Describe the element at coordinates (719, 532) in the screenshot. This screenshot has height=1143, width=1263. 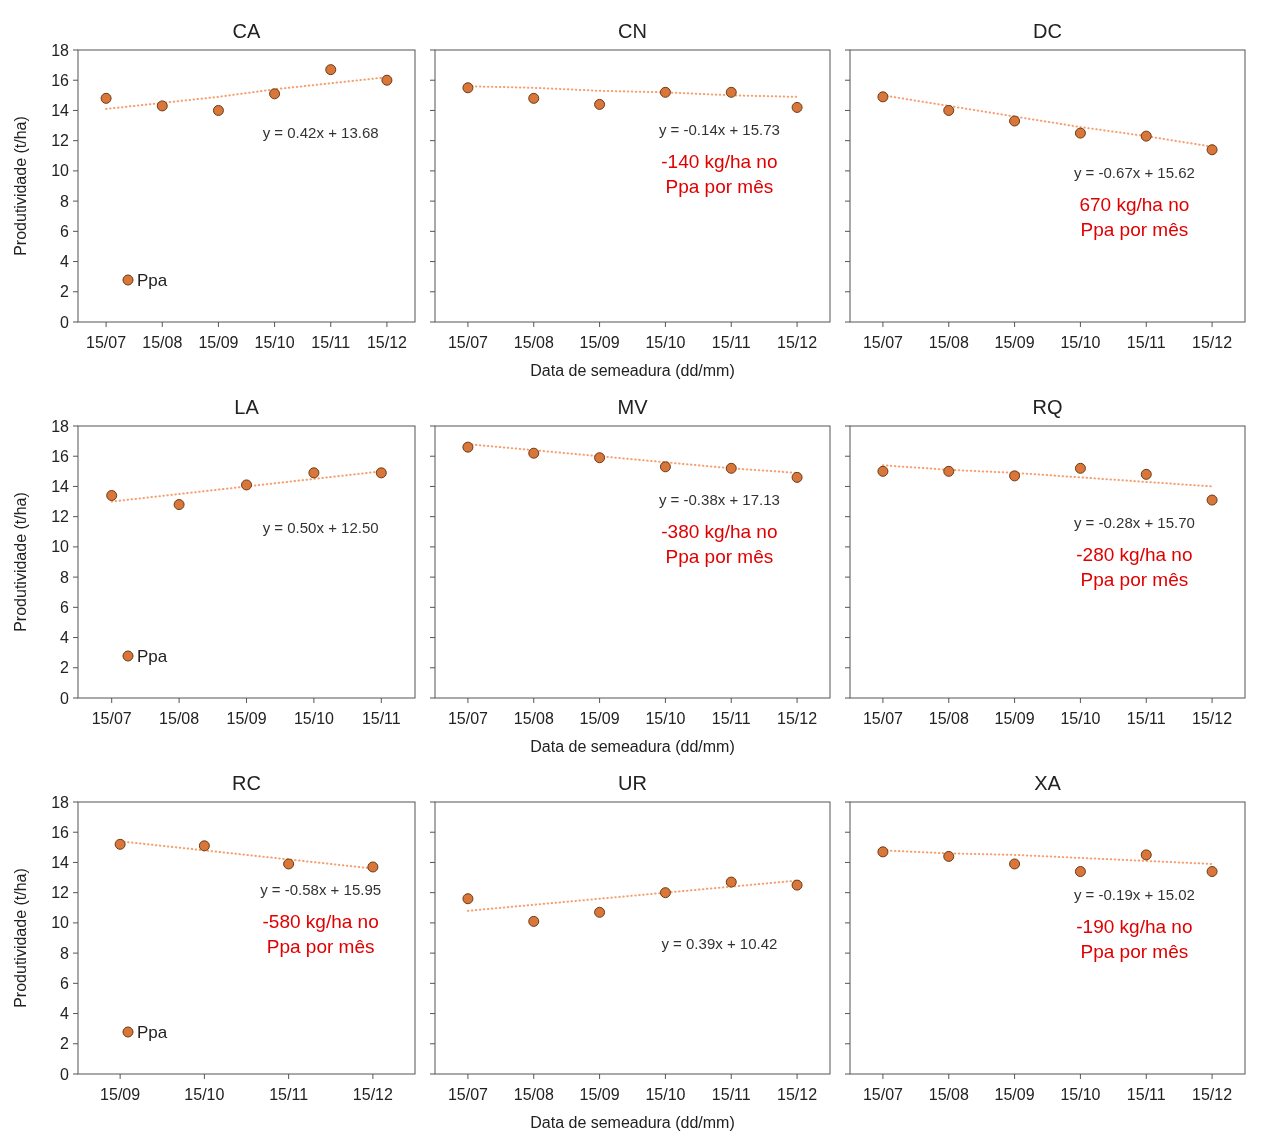
I see `annotation: -380 kg/ha no` at that location.